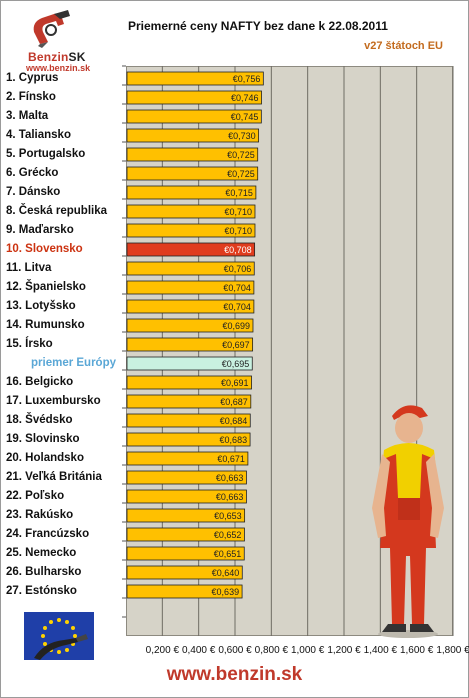 This screenshot has height=698, width=469. What do you see at coordinates (235, 650) in the screenshot?
I see `x-tick-label: 0,600 €` at bounding box center [235, 650].